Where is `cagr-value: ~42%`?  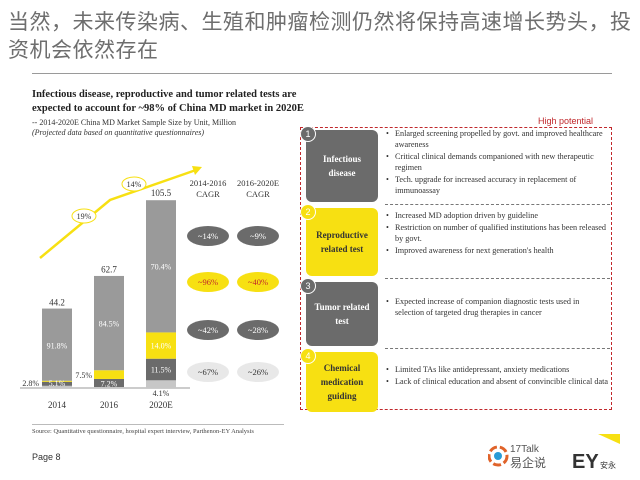 cagr-value: ~42% is located at coordinates (208, 330).